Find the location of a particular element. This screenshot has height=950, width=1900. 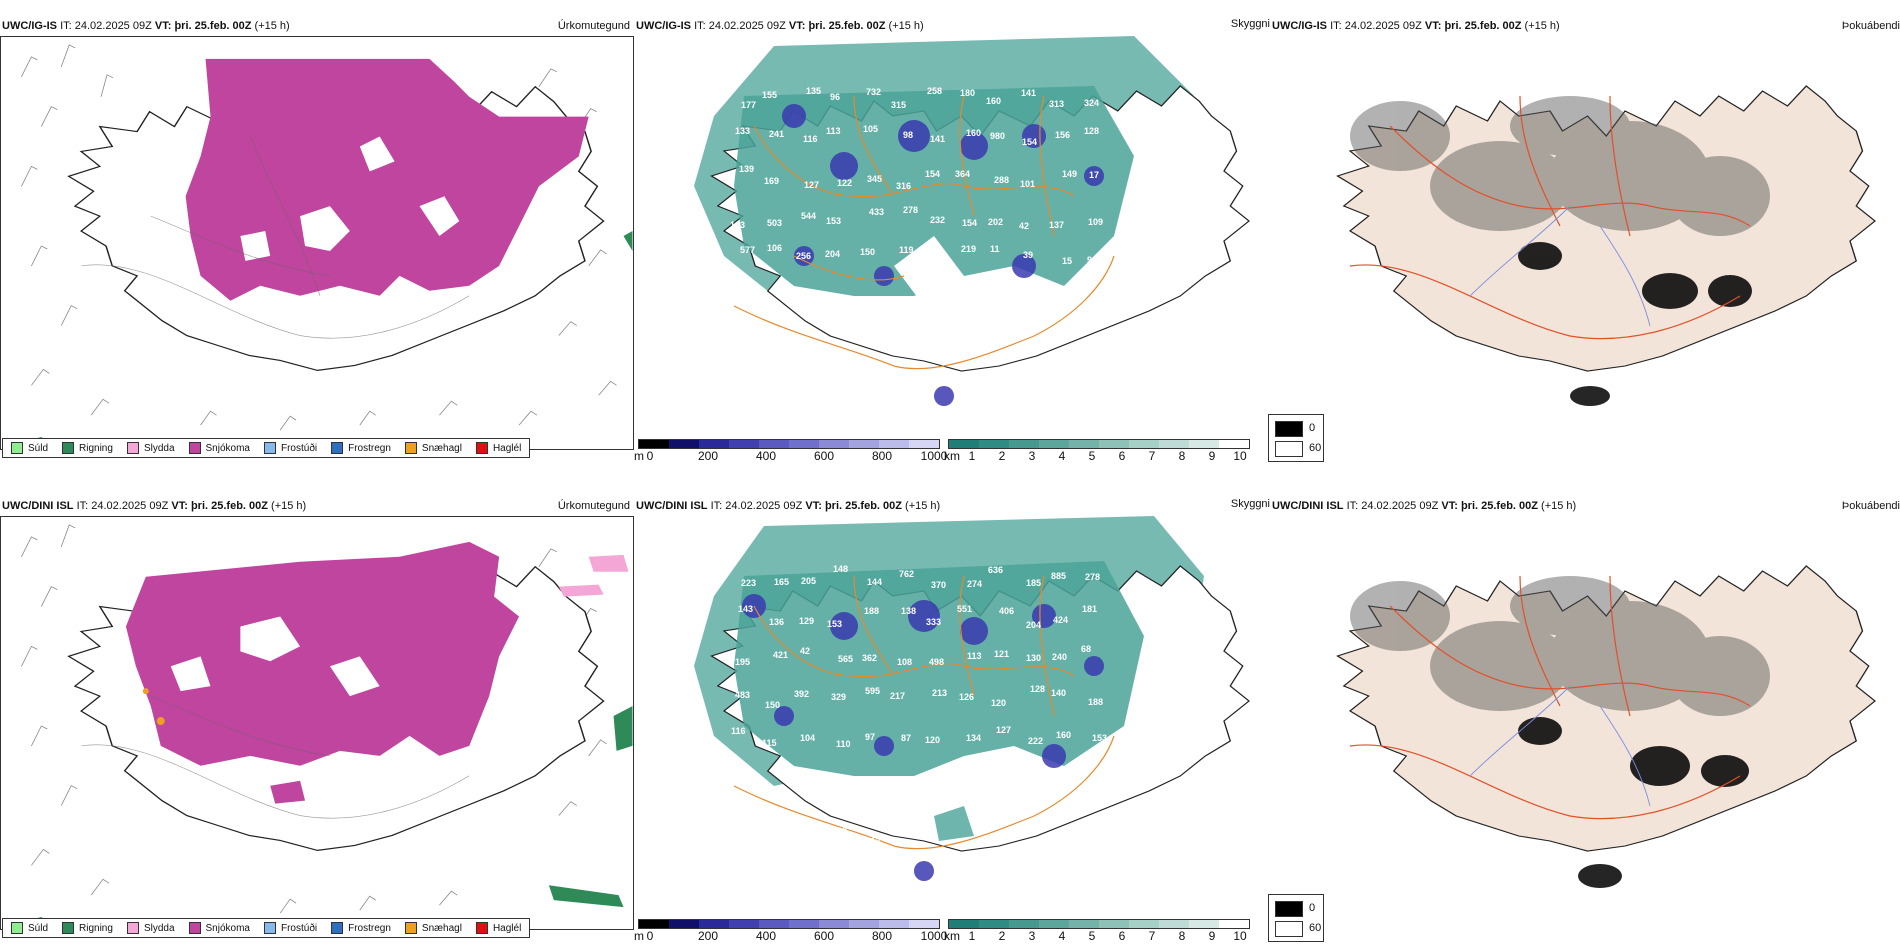

cloud-base-value: 129 is located at coordinates (806, 621).